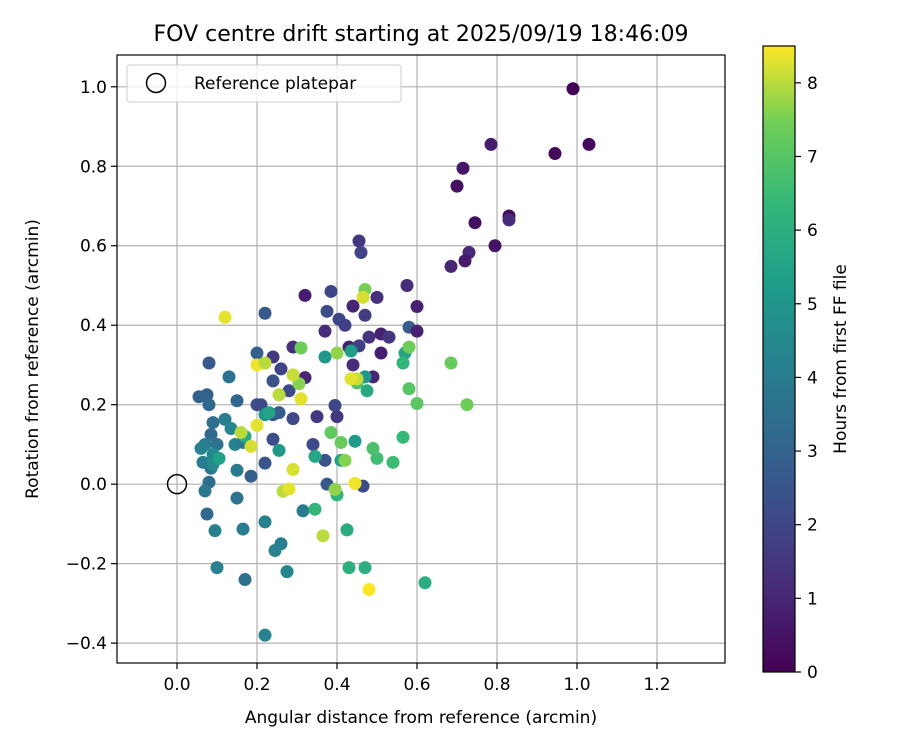  Describe the element at coordinates (256, 685) in the screenshot. I see `x-tick-label: 0.2` at that location.